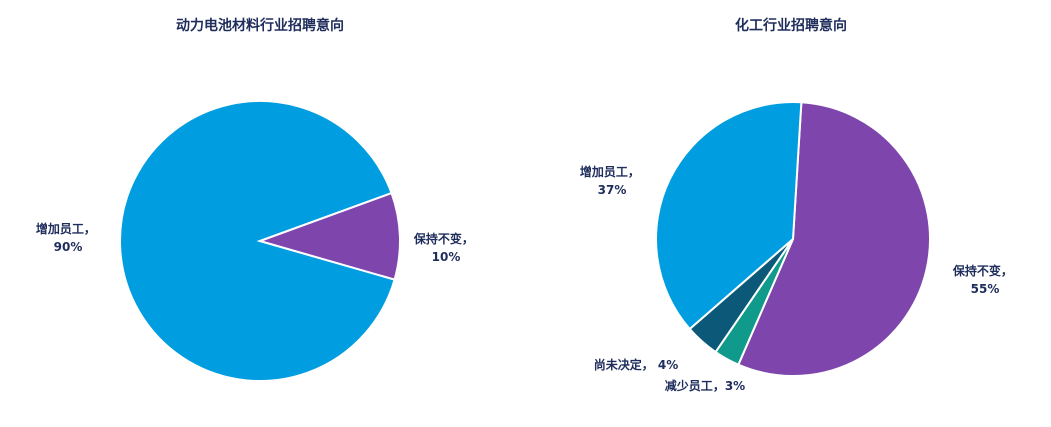  I want to click on slice-label-chemical-unchanged: 保持不变， 55%, so click(984, 279).